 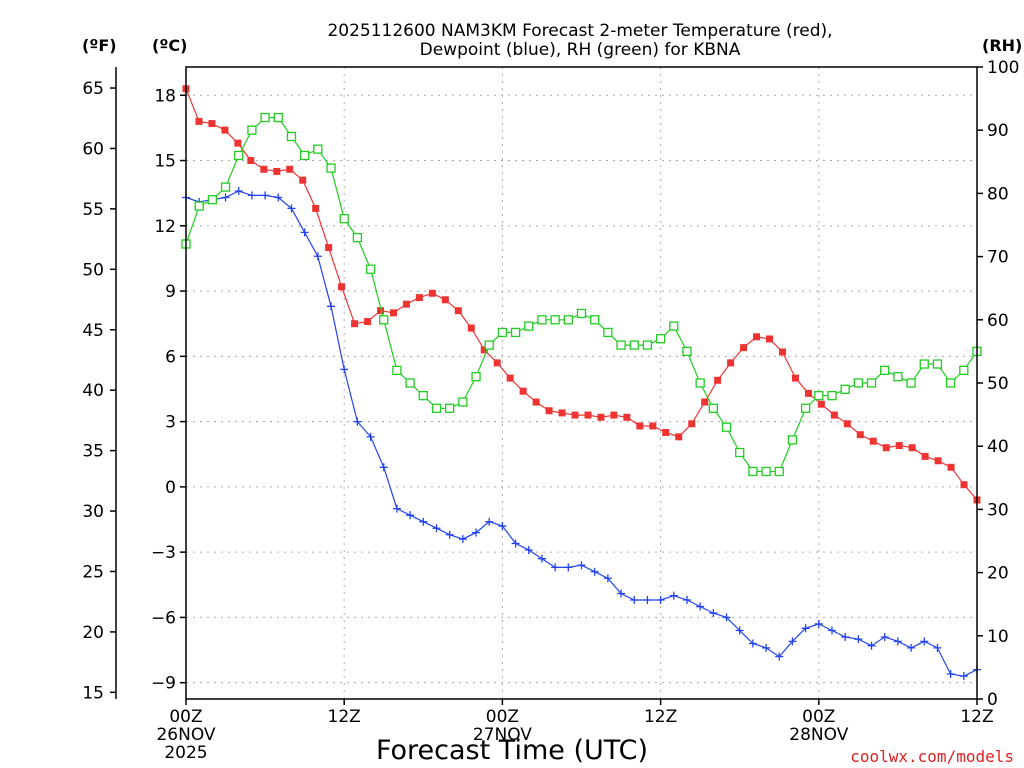 I want to click on rh-tick-label: 30, so click(x=998, y=510).